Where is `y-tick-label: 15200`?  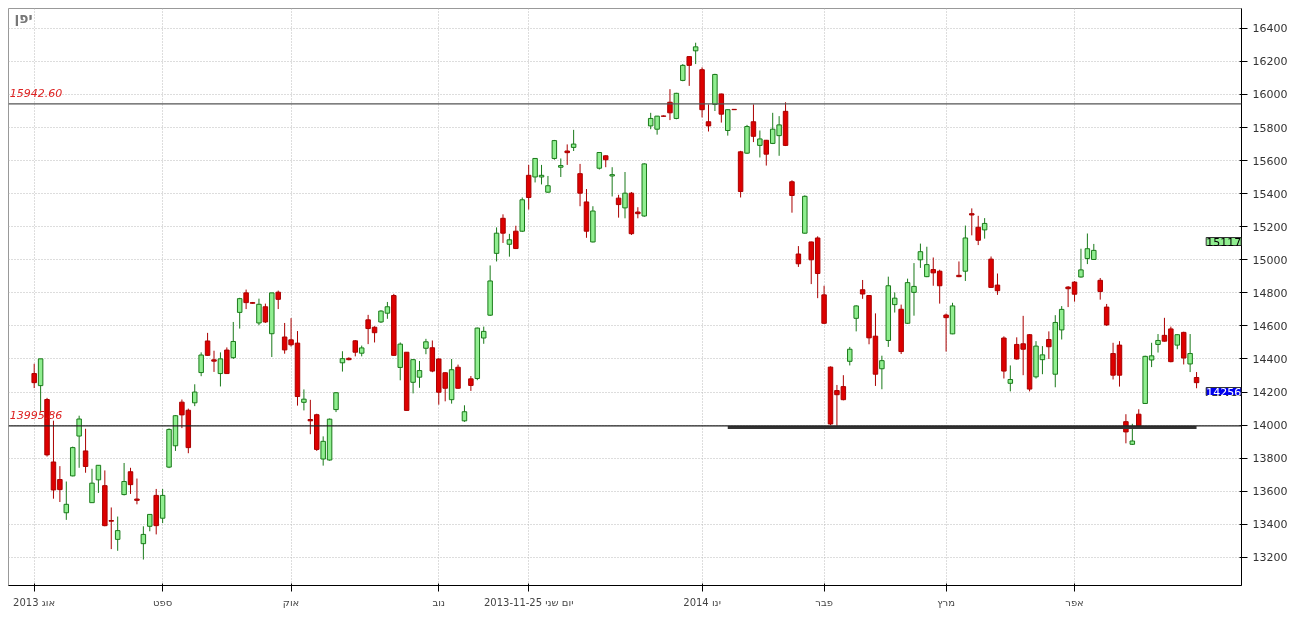
y-tick-label: 15200 is located at coordinates (1270, 227).